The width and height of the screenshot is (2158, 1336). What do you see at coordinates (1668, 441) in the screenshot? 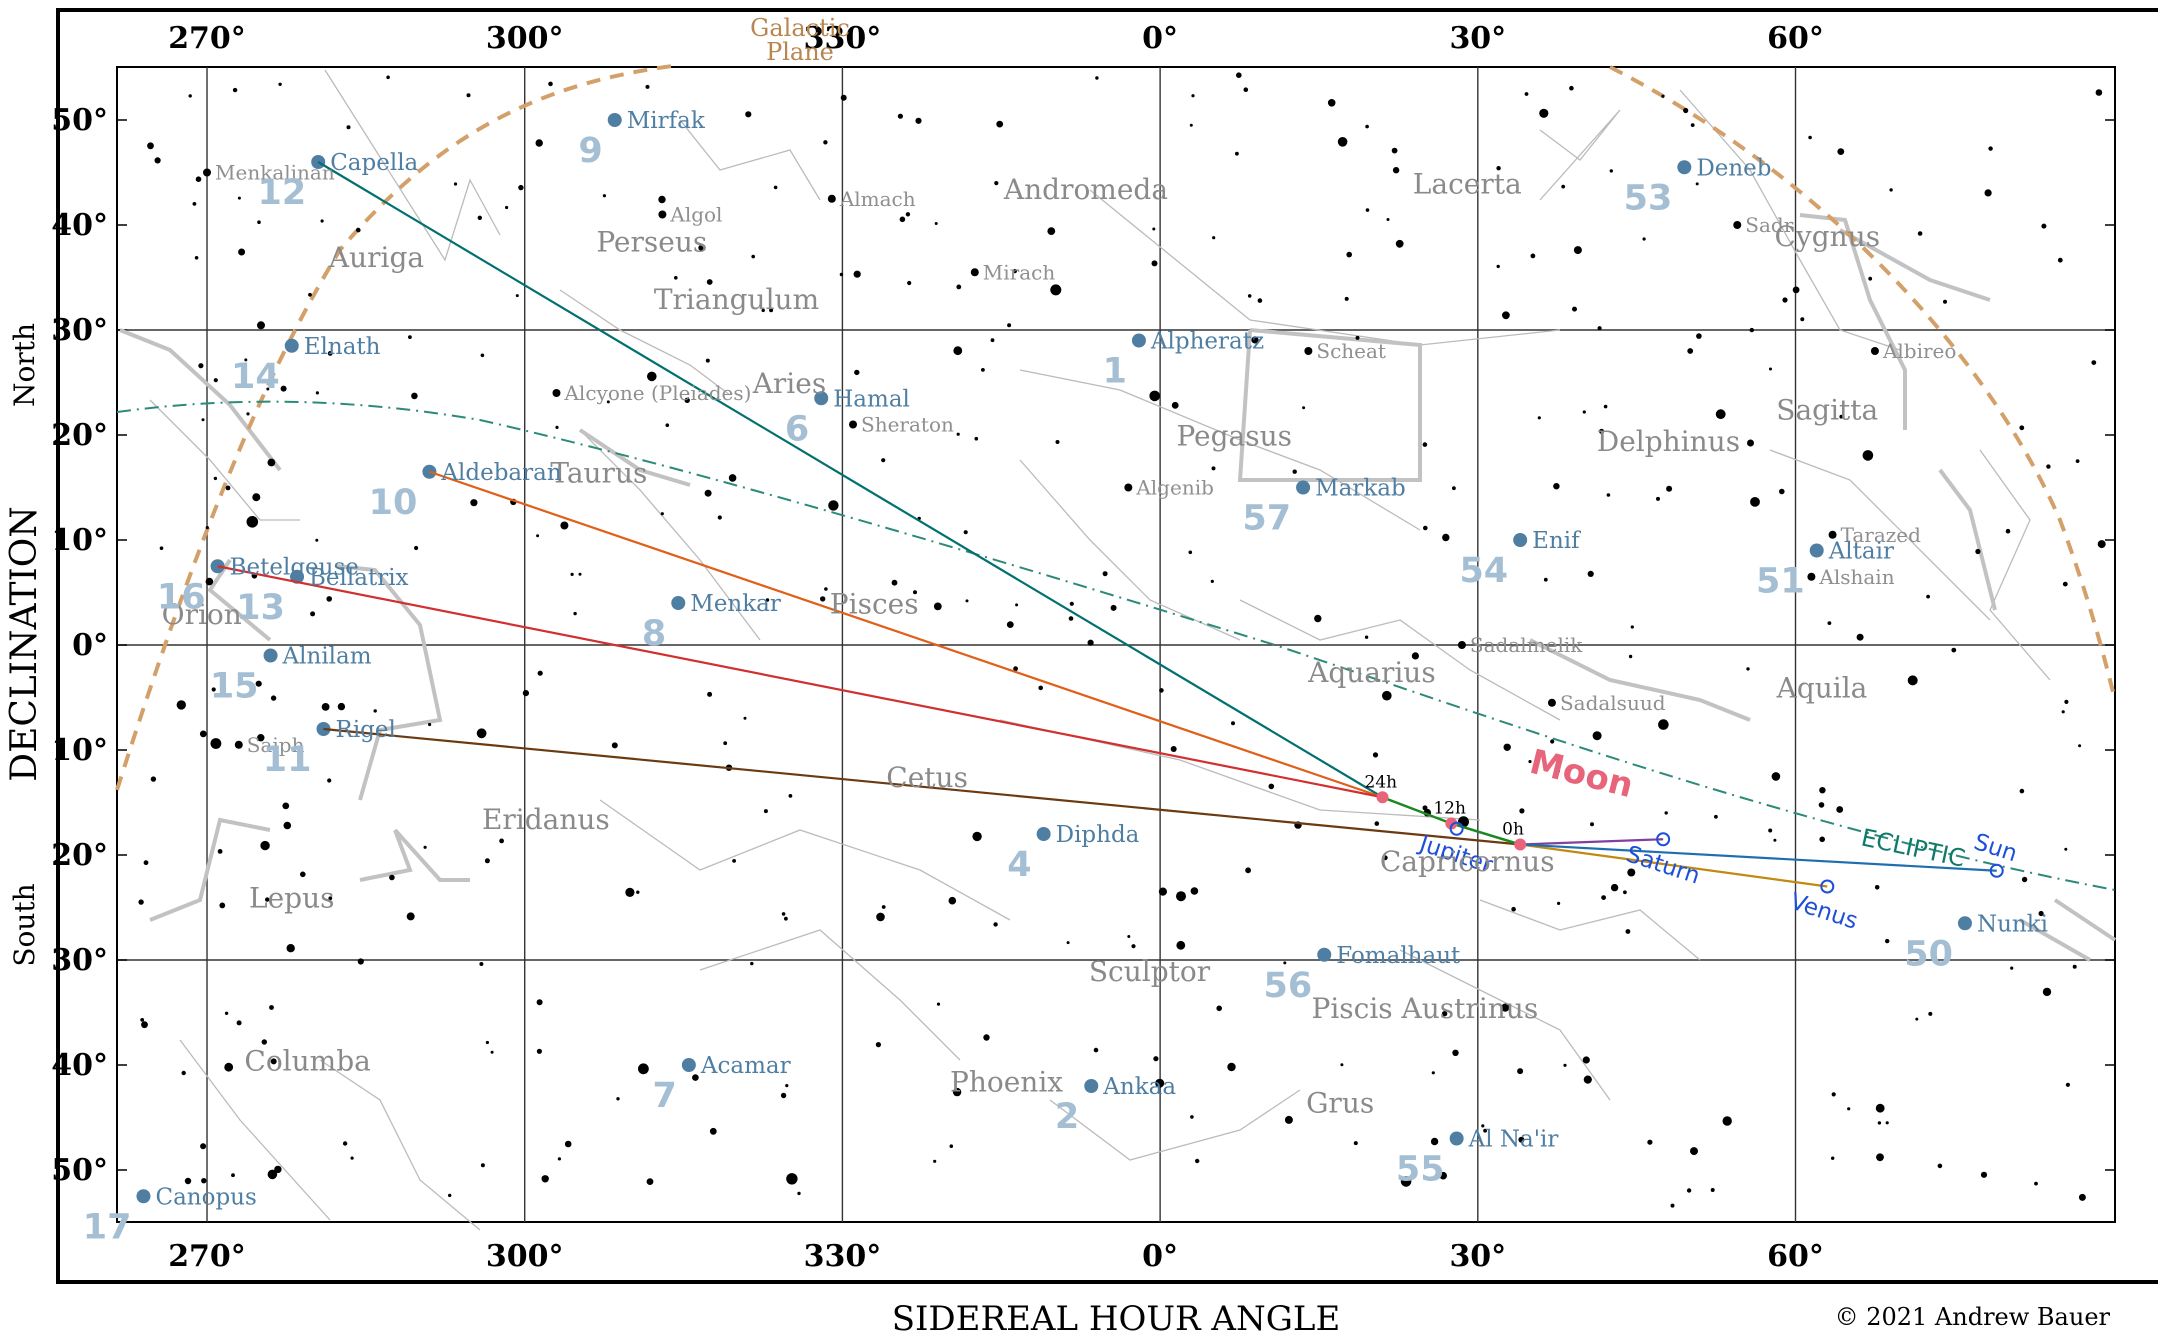
I see `constellation-name: Delphinus` at bounding box center [1668, 441].